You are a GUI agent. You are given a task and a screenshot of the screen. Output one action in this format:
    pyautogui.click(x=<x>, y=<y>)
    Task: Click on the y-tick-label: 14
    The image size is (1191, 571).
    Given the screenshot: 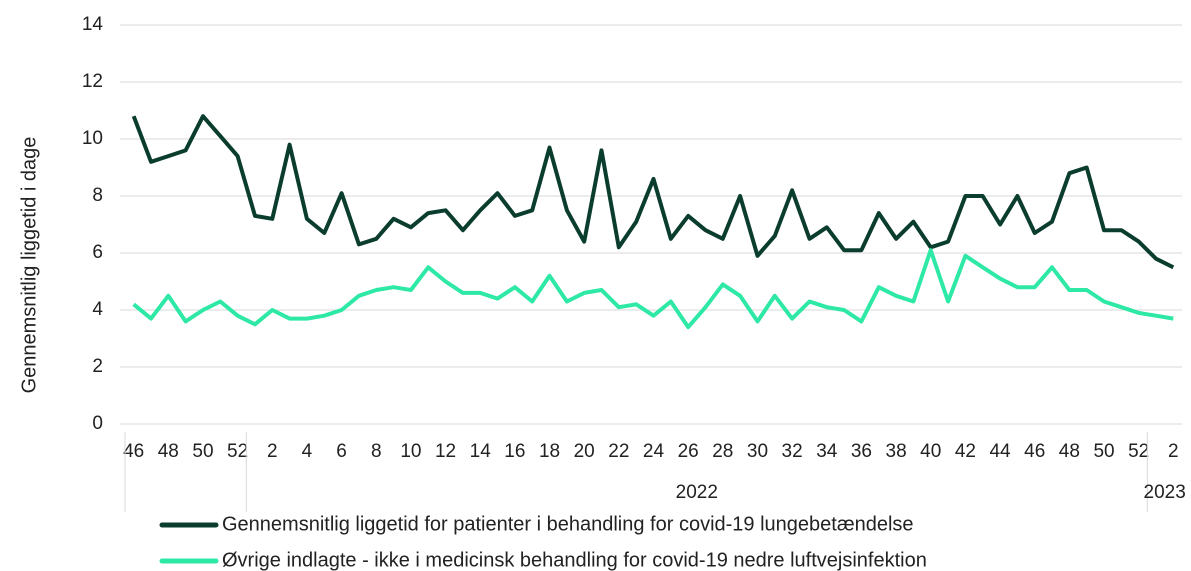 What is the action you would take?
    pyautogui.click(x=93, y=24)
    